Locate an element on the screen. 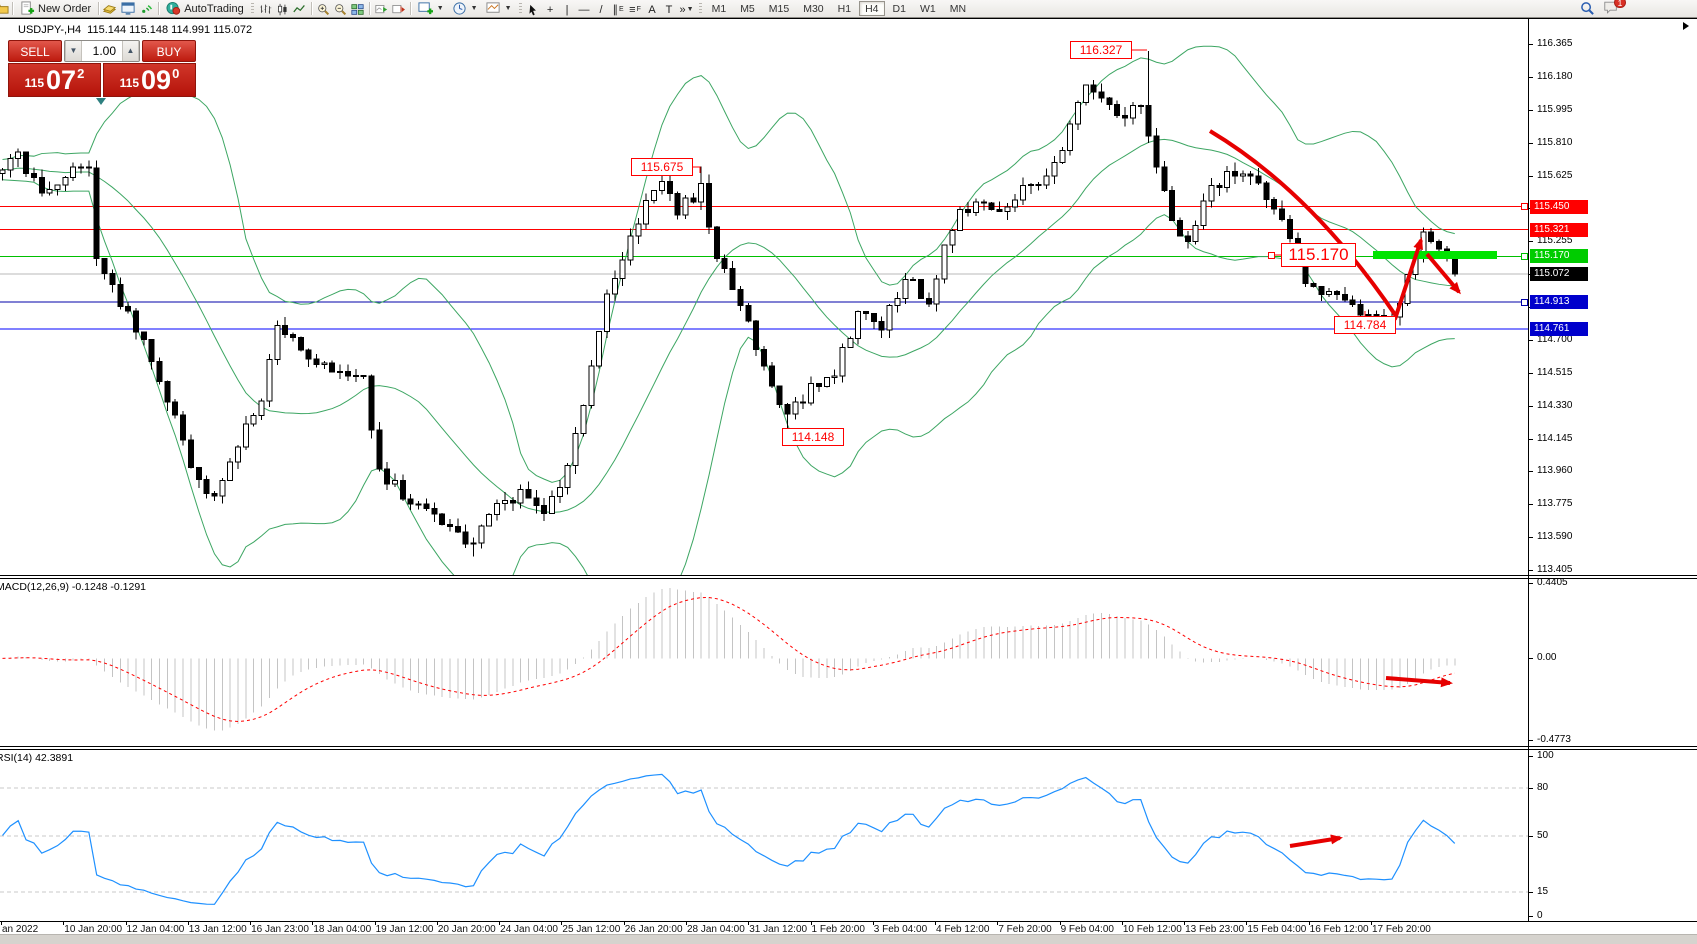  projection-arrow is located at coordinates (1443, 273).